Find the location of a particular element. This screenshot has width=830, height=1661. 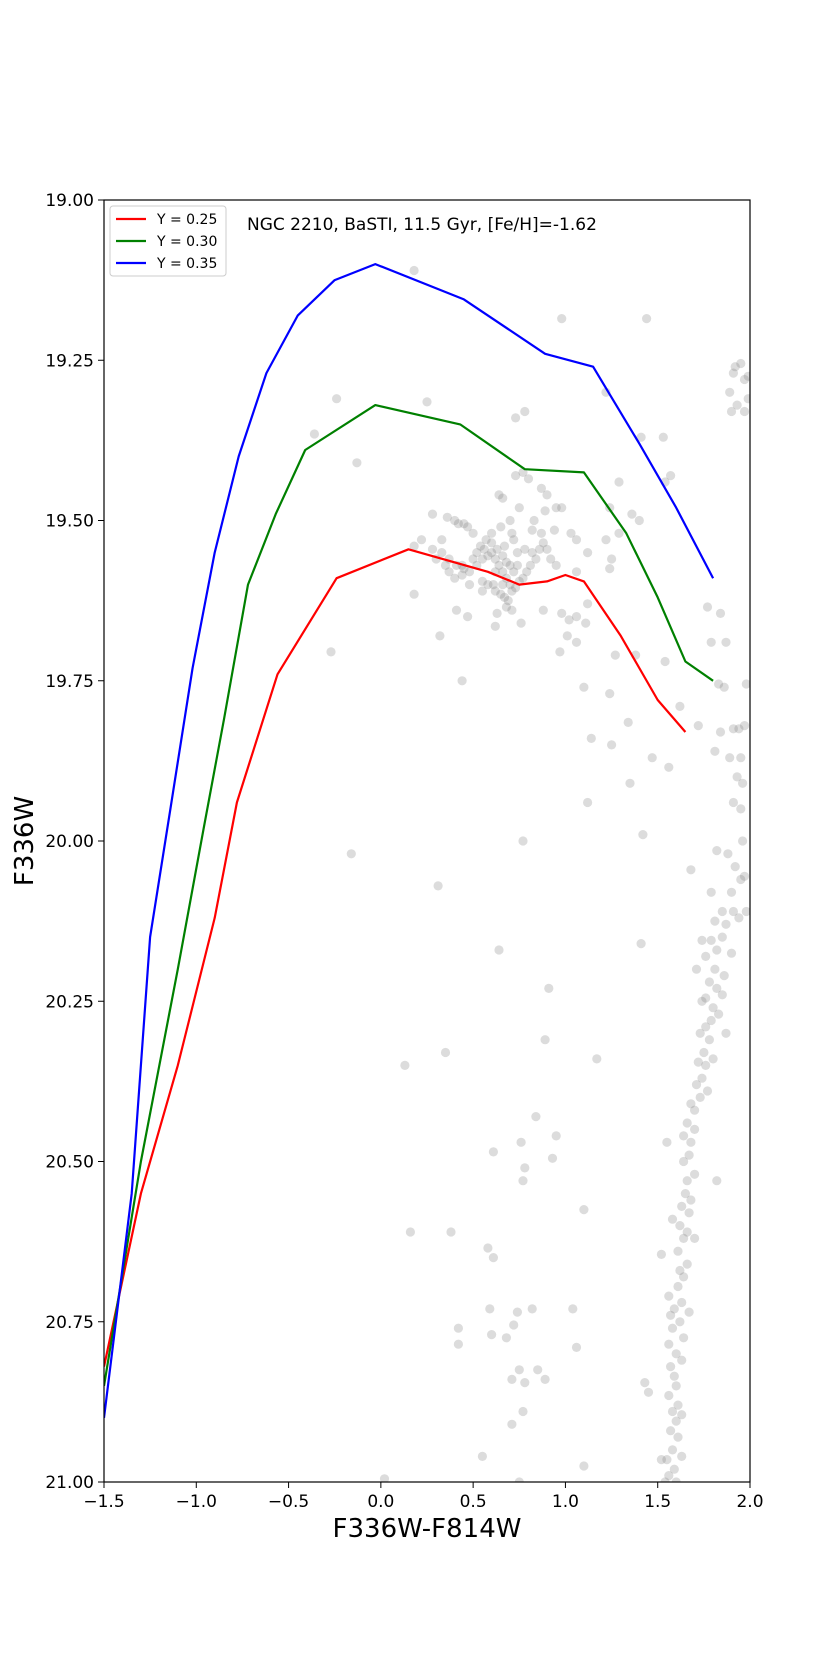

legend: Y = 0.25 Y = 0.30 Y = 0.35 is located at coordinates (168, 241).